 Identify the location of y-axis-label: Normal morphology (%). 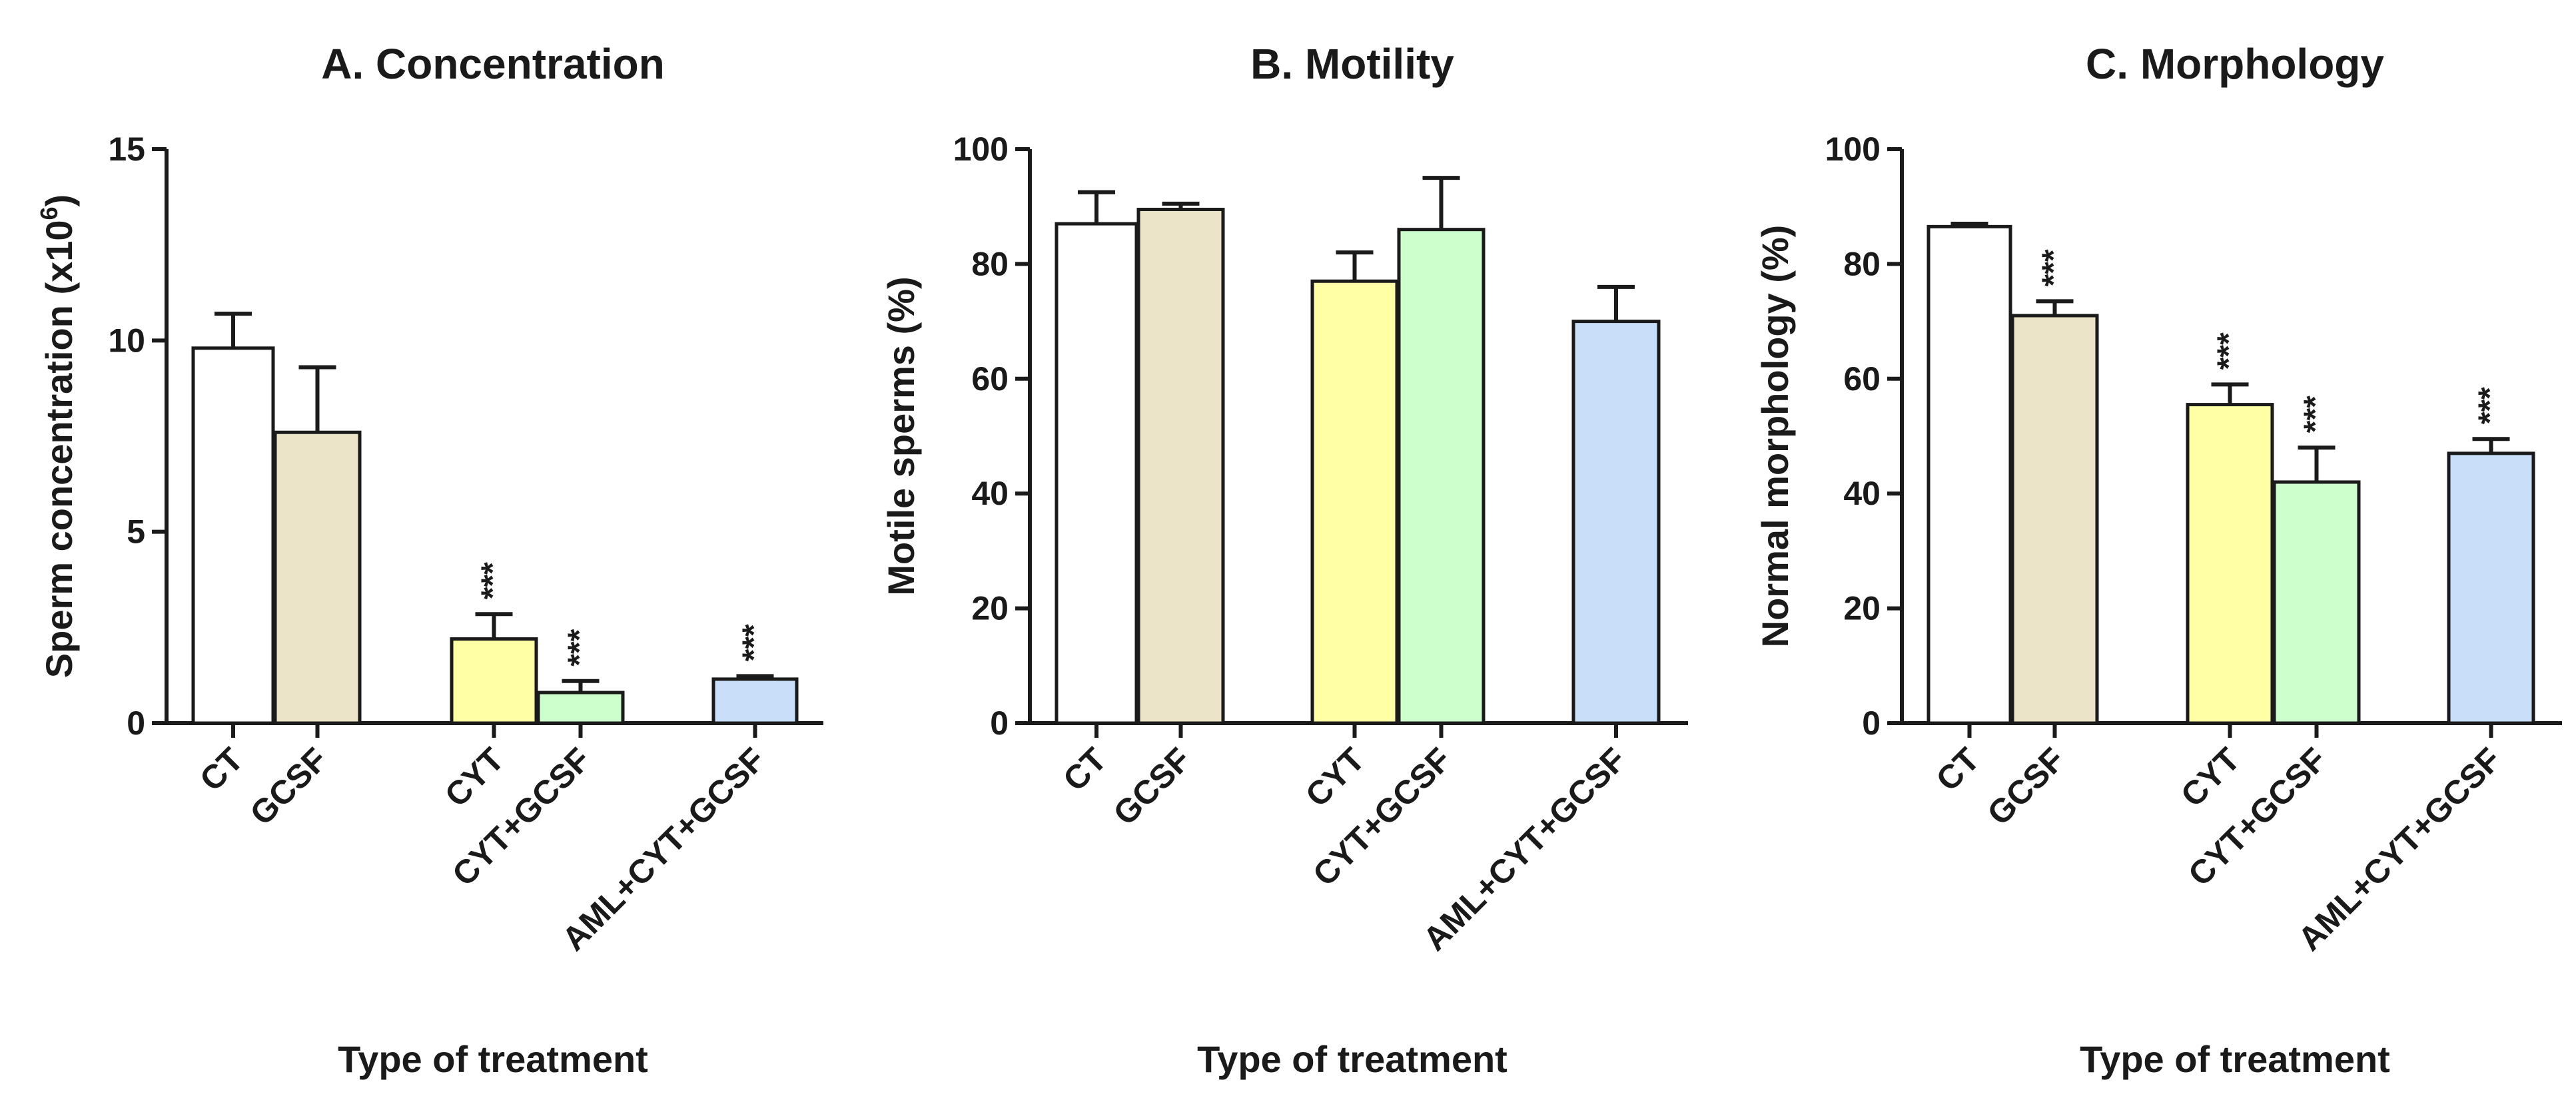
(1775, 436).